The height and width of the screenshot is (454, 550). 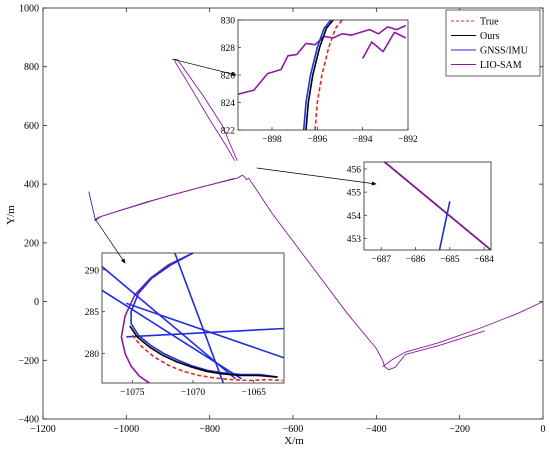 What do you see at coordinates (272, 140) in the screenshot?
I see `inset-x-tick-label: −898` at bounding box center [272, 140].